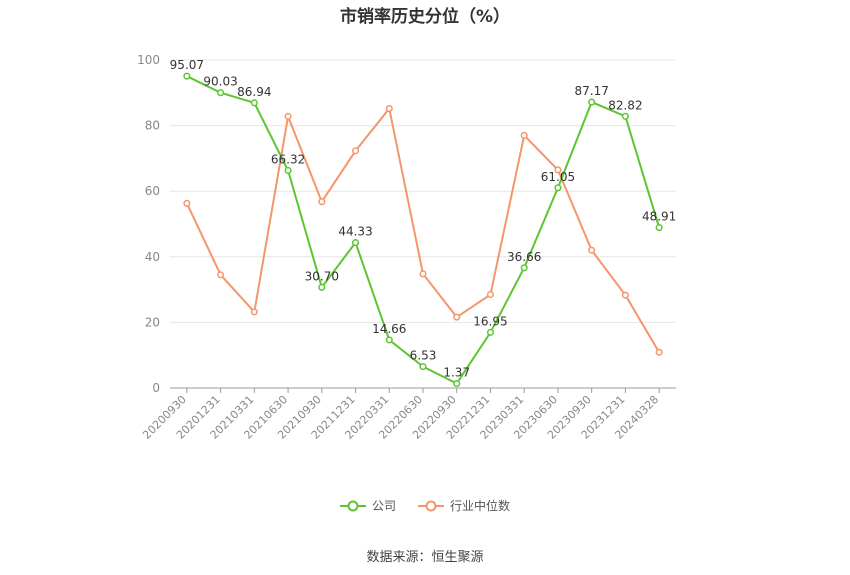 The height and width of the screenshot is (575, 850). Describe the element at coordinates (322, 276) in the screenshot. I see `data-label: 30.70` at that location.